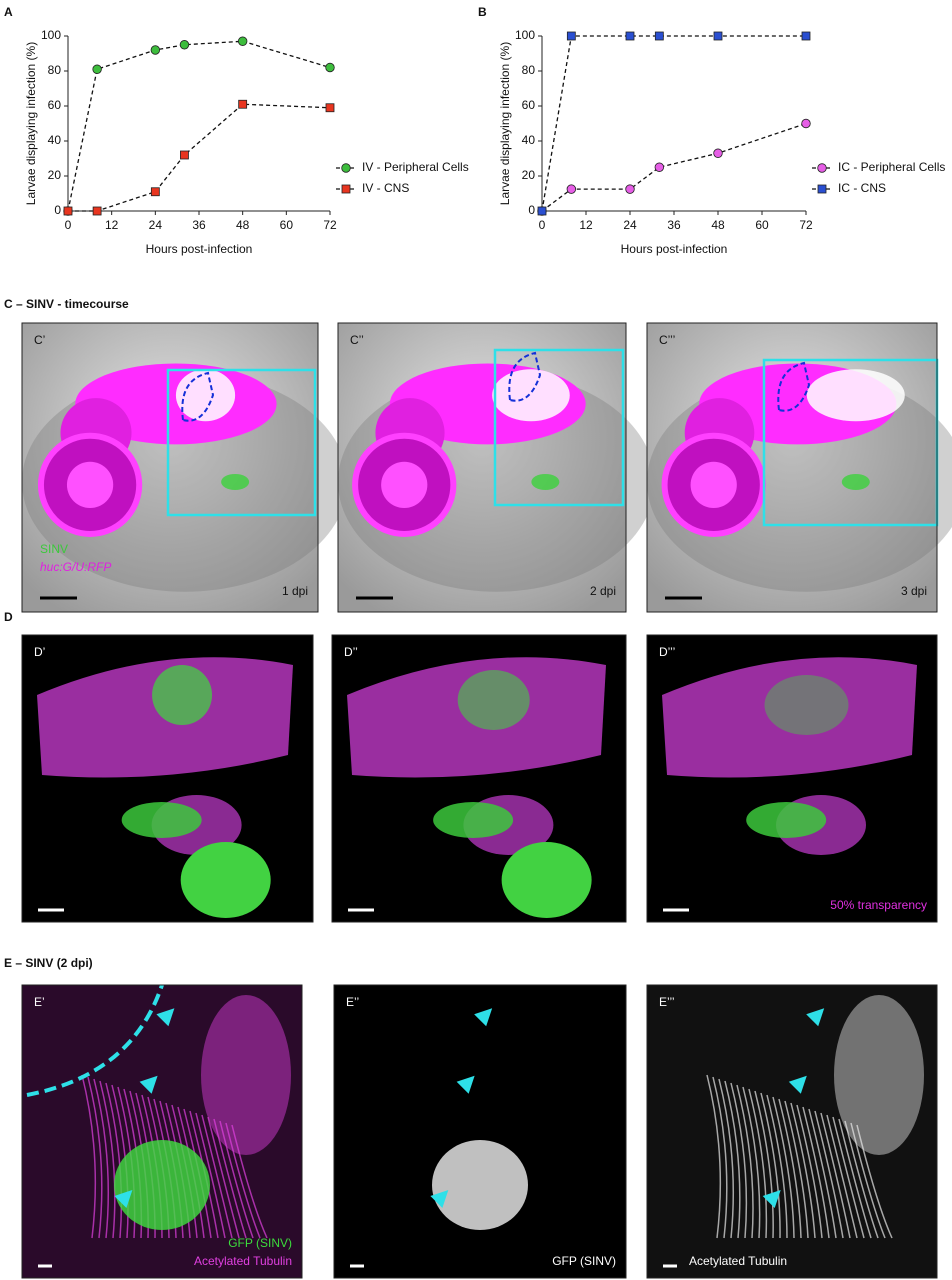  What do you see at coordinates (48, 963) in the screenshot?
I see `section-title: E – SINV (2 dpi)` at bounding box center [48, 963].